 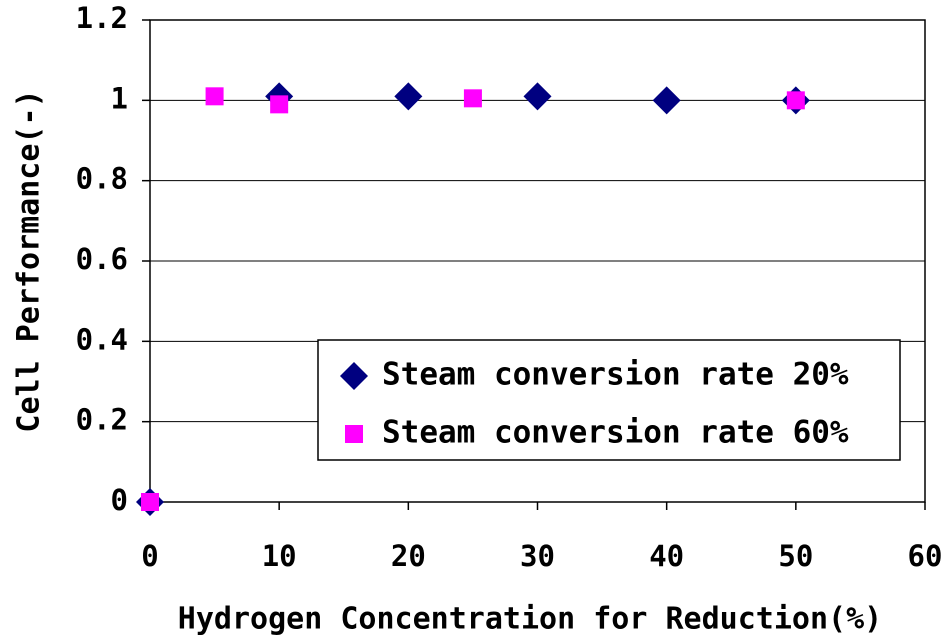 I want to click on x-tick-label: 50, so click(x=795, y=556).